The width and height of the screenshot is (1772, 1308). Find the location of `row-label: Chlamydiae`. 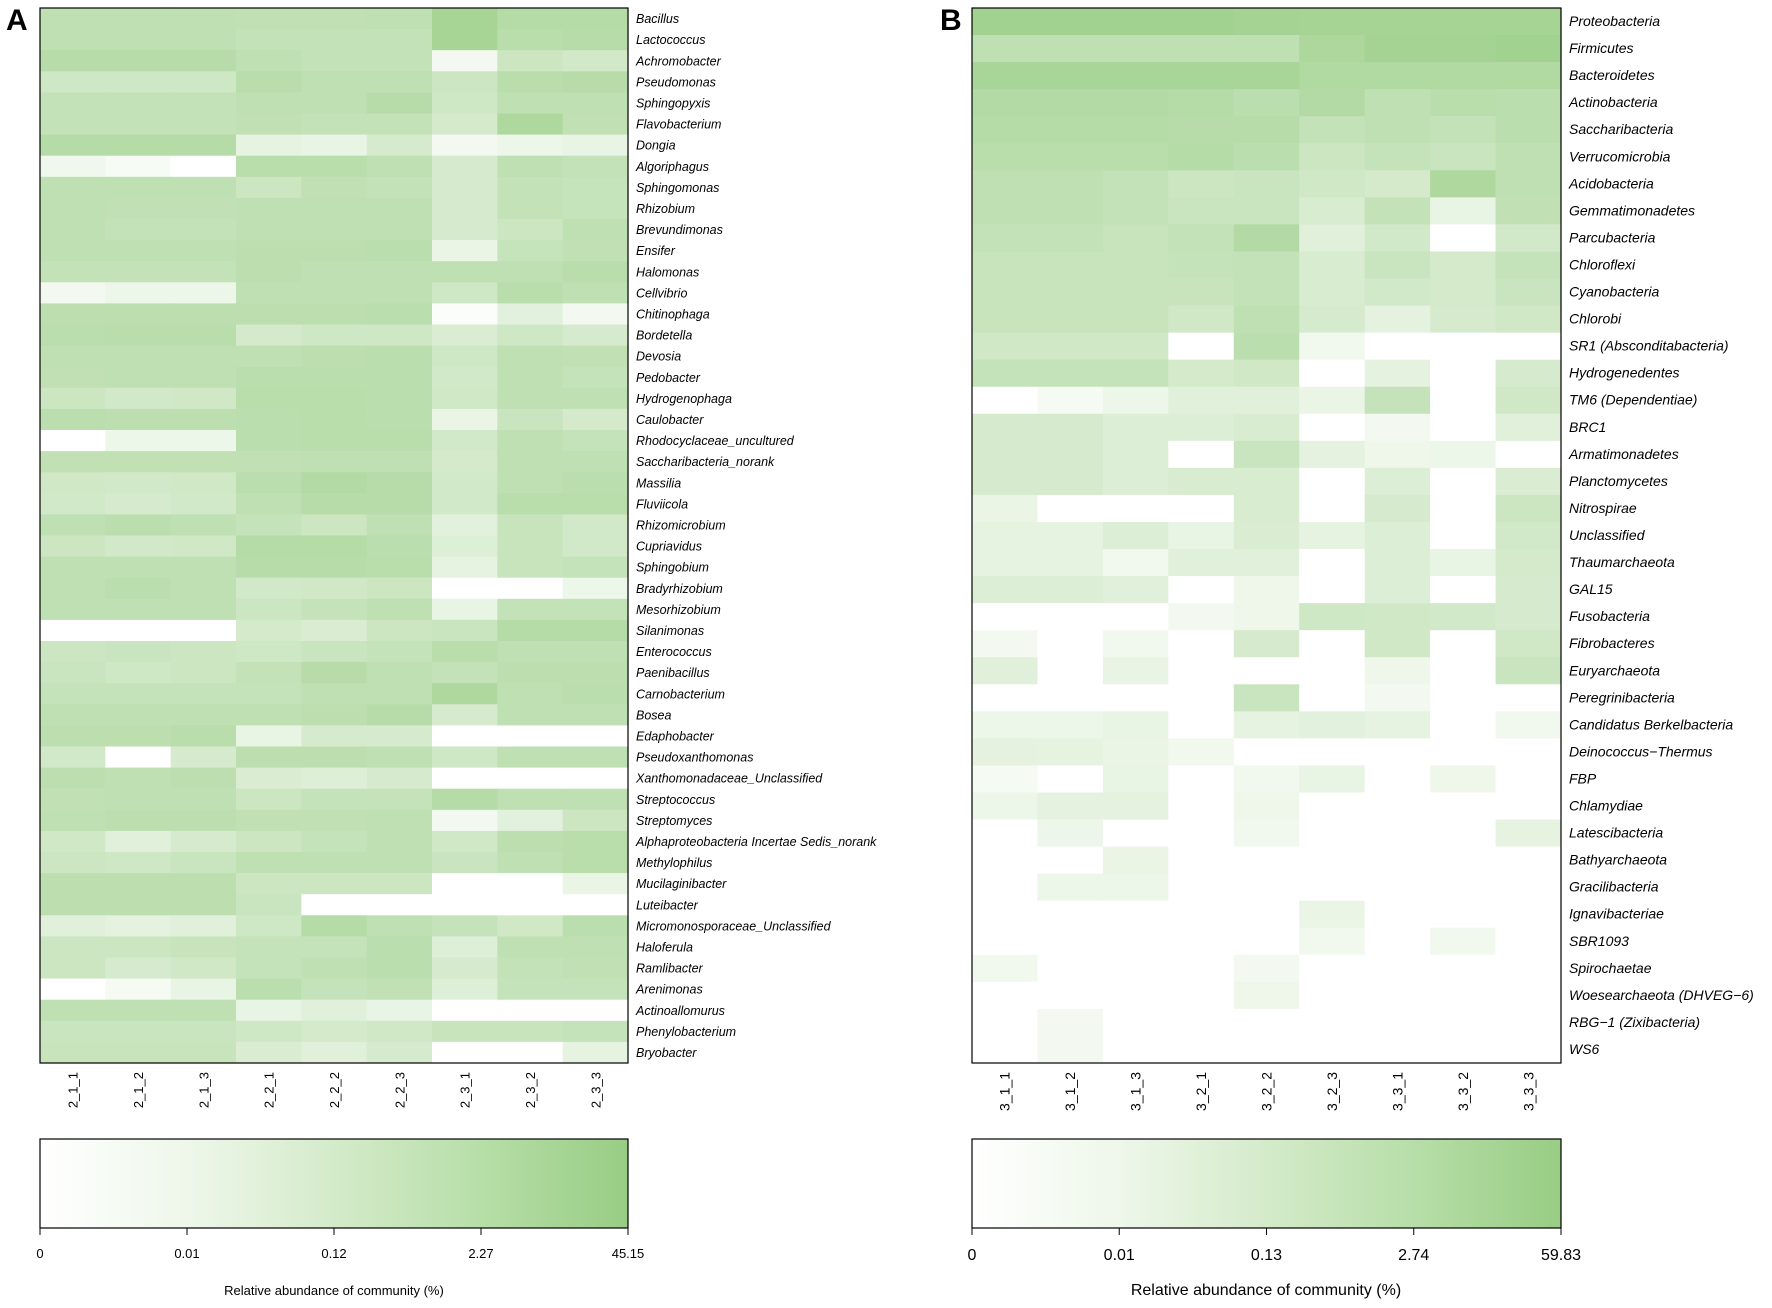

row-label: Chlamydiae is located at coordinates (1606, 806).